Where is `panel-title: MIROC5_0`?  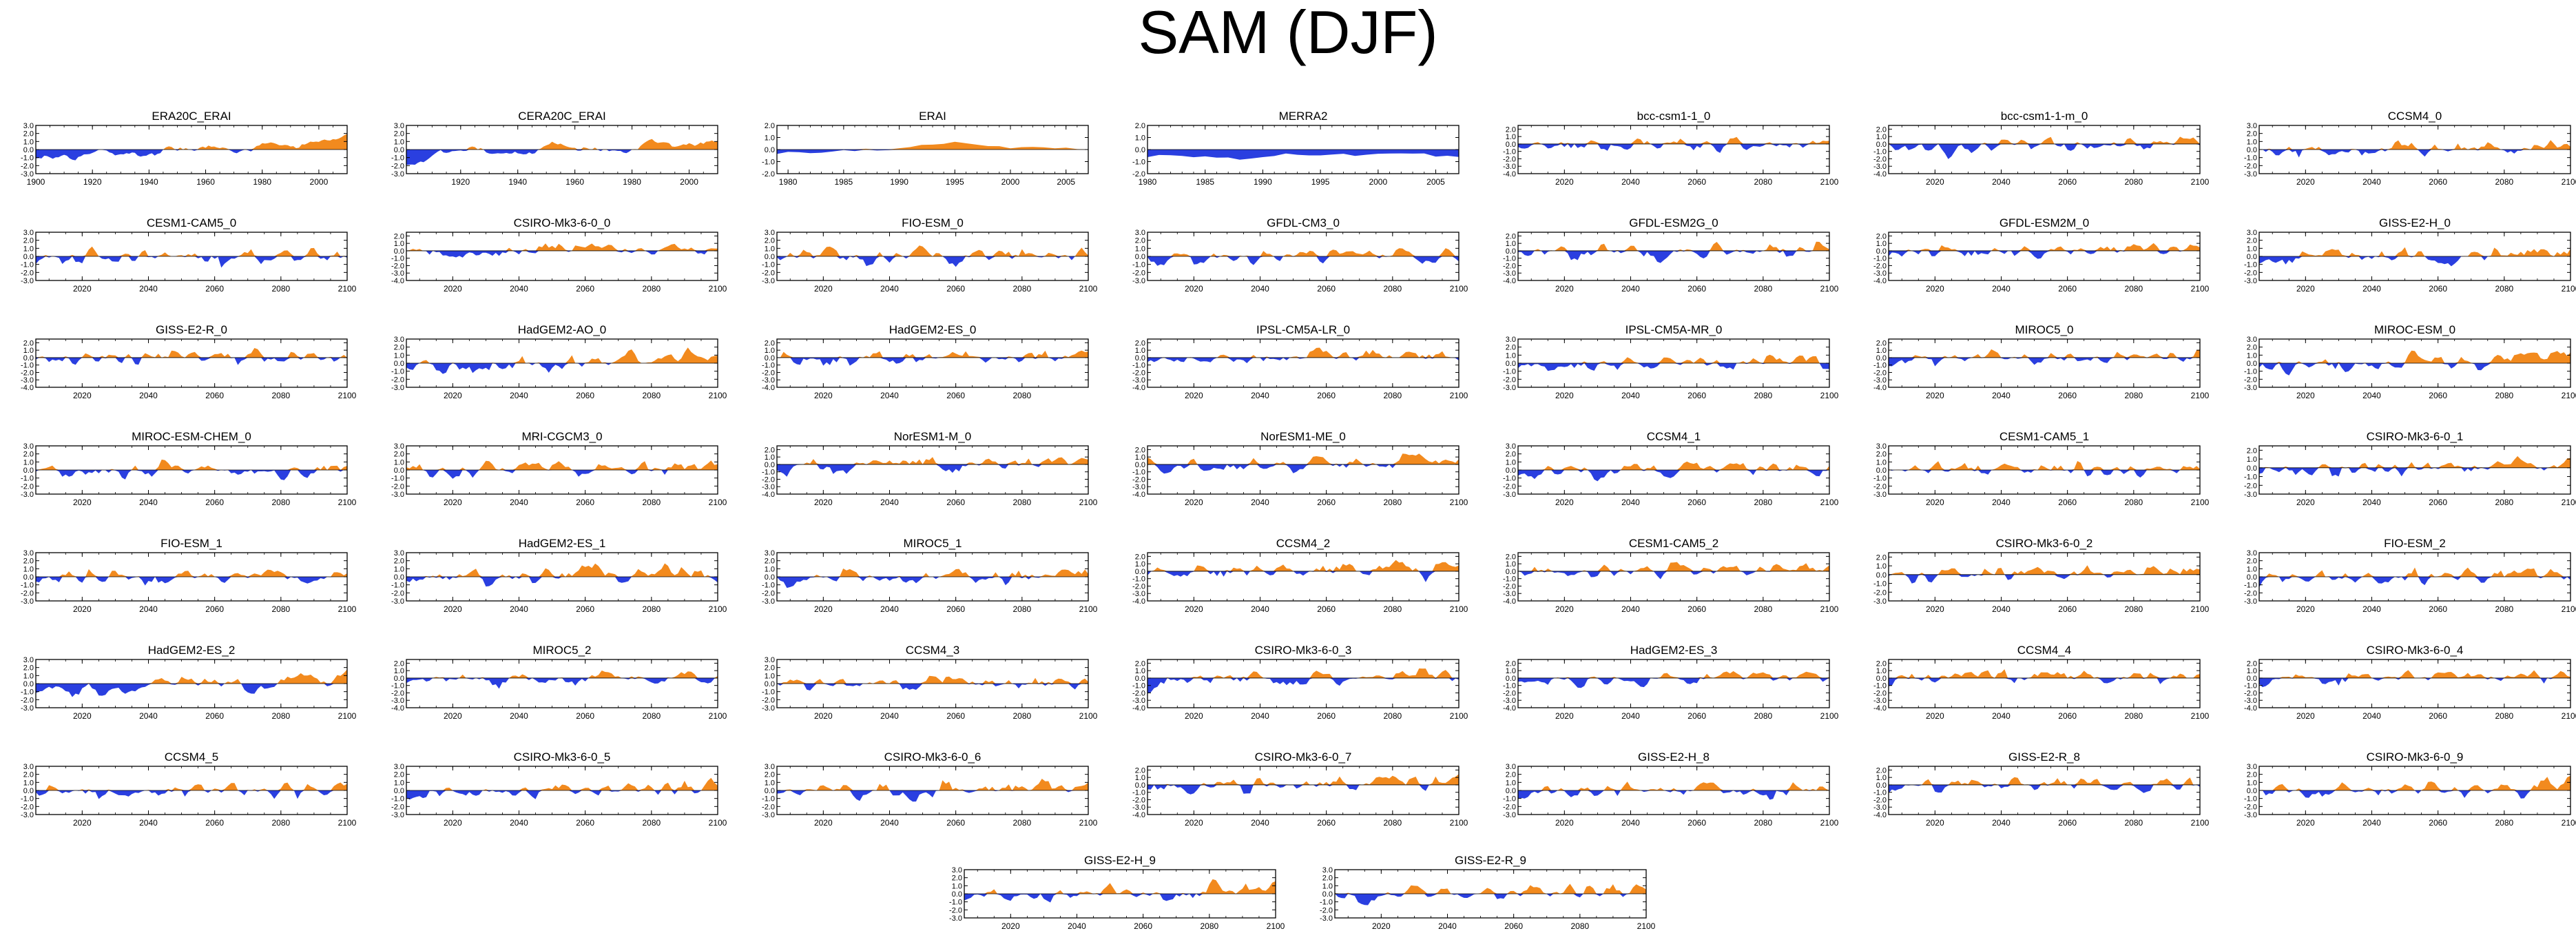 panel-title: MIROC5_0 is located at coordinates (2044, 329).